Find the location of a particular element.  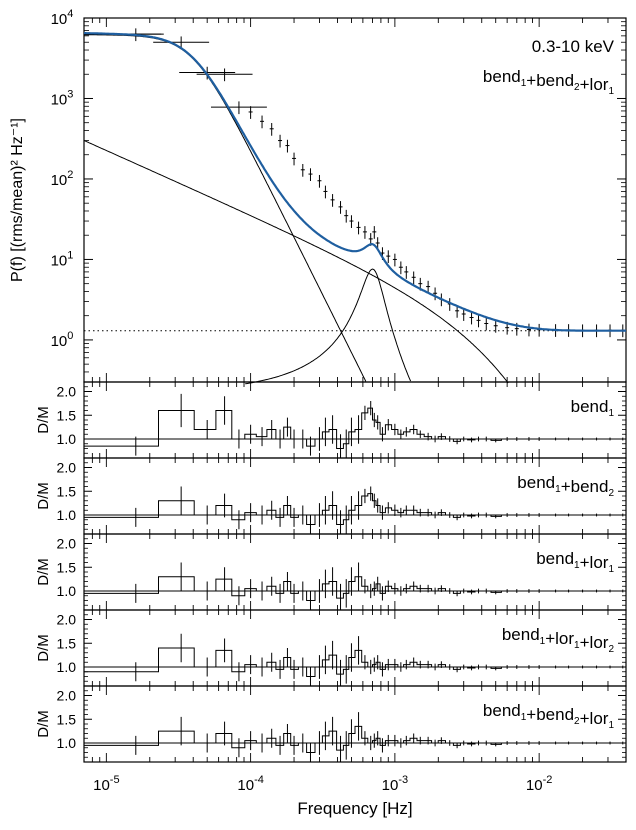

x-tick-label: 10⁻⁴ is located at coordinates (250, 784).